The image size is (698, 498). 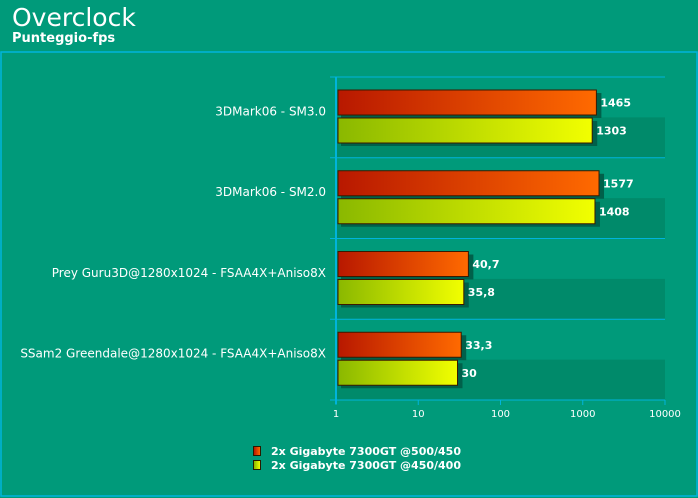 I want to click on bar-value-label: 35,8, so click(x=481, y=292).